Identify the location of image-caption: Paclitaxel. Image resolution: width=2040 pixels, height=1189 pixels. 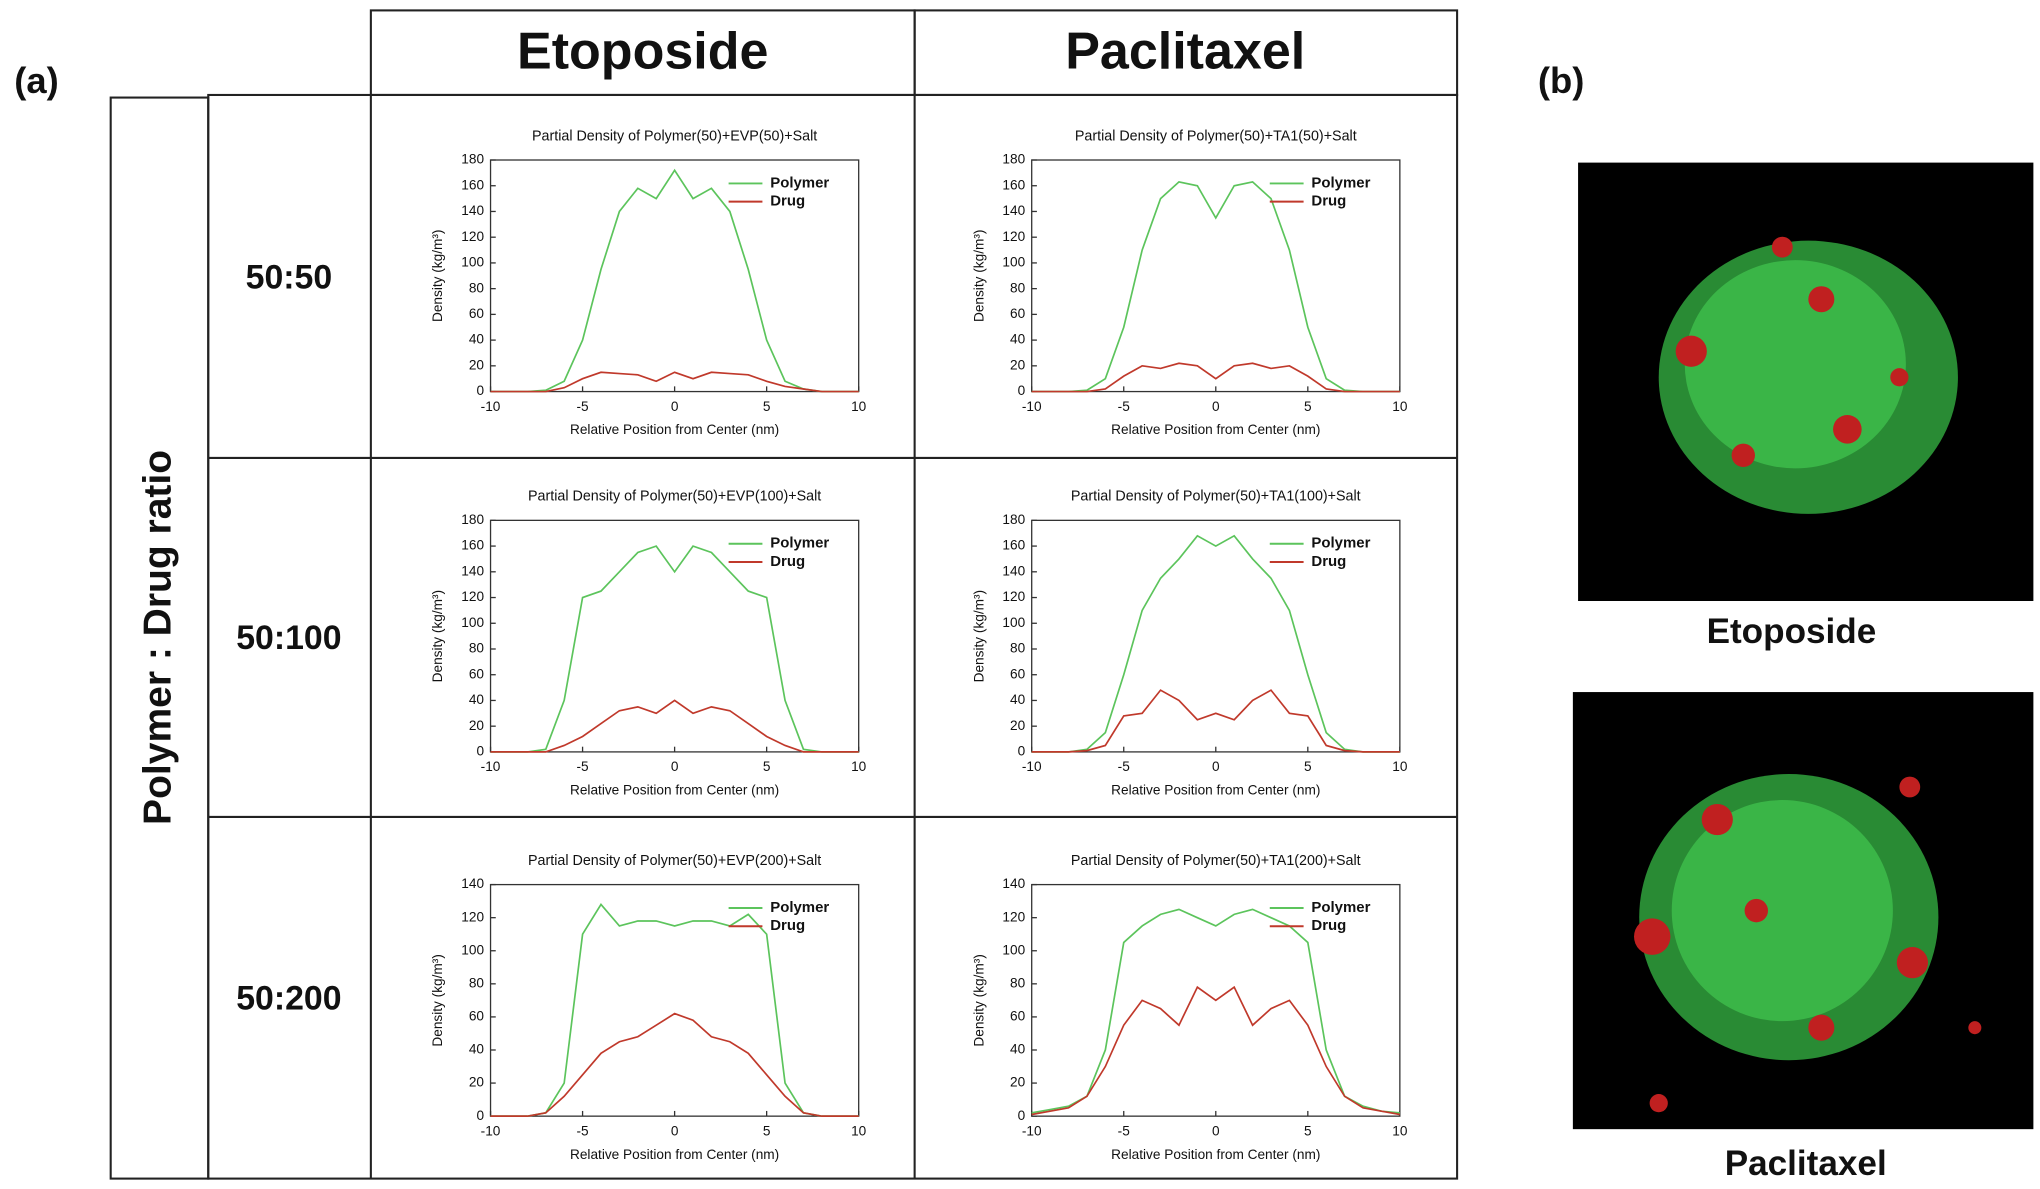
(1806, 1163).